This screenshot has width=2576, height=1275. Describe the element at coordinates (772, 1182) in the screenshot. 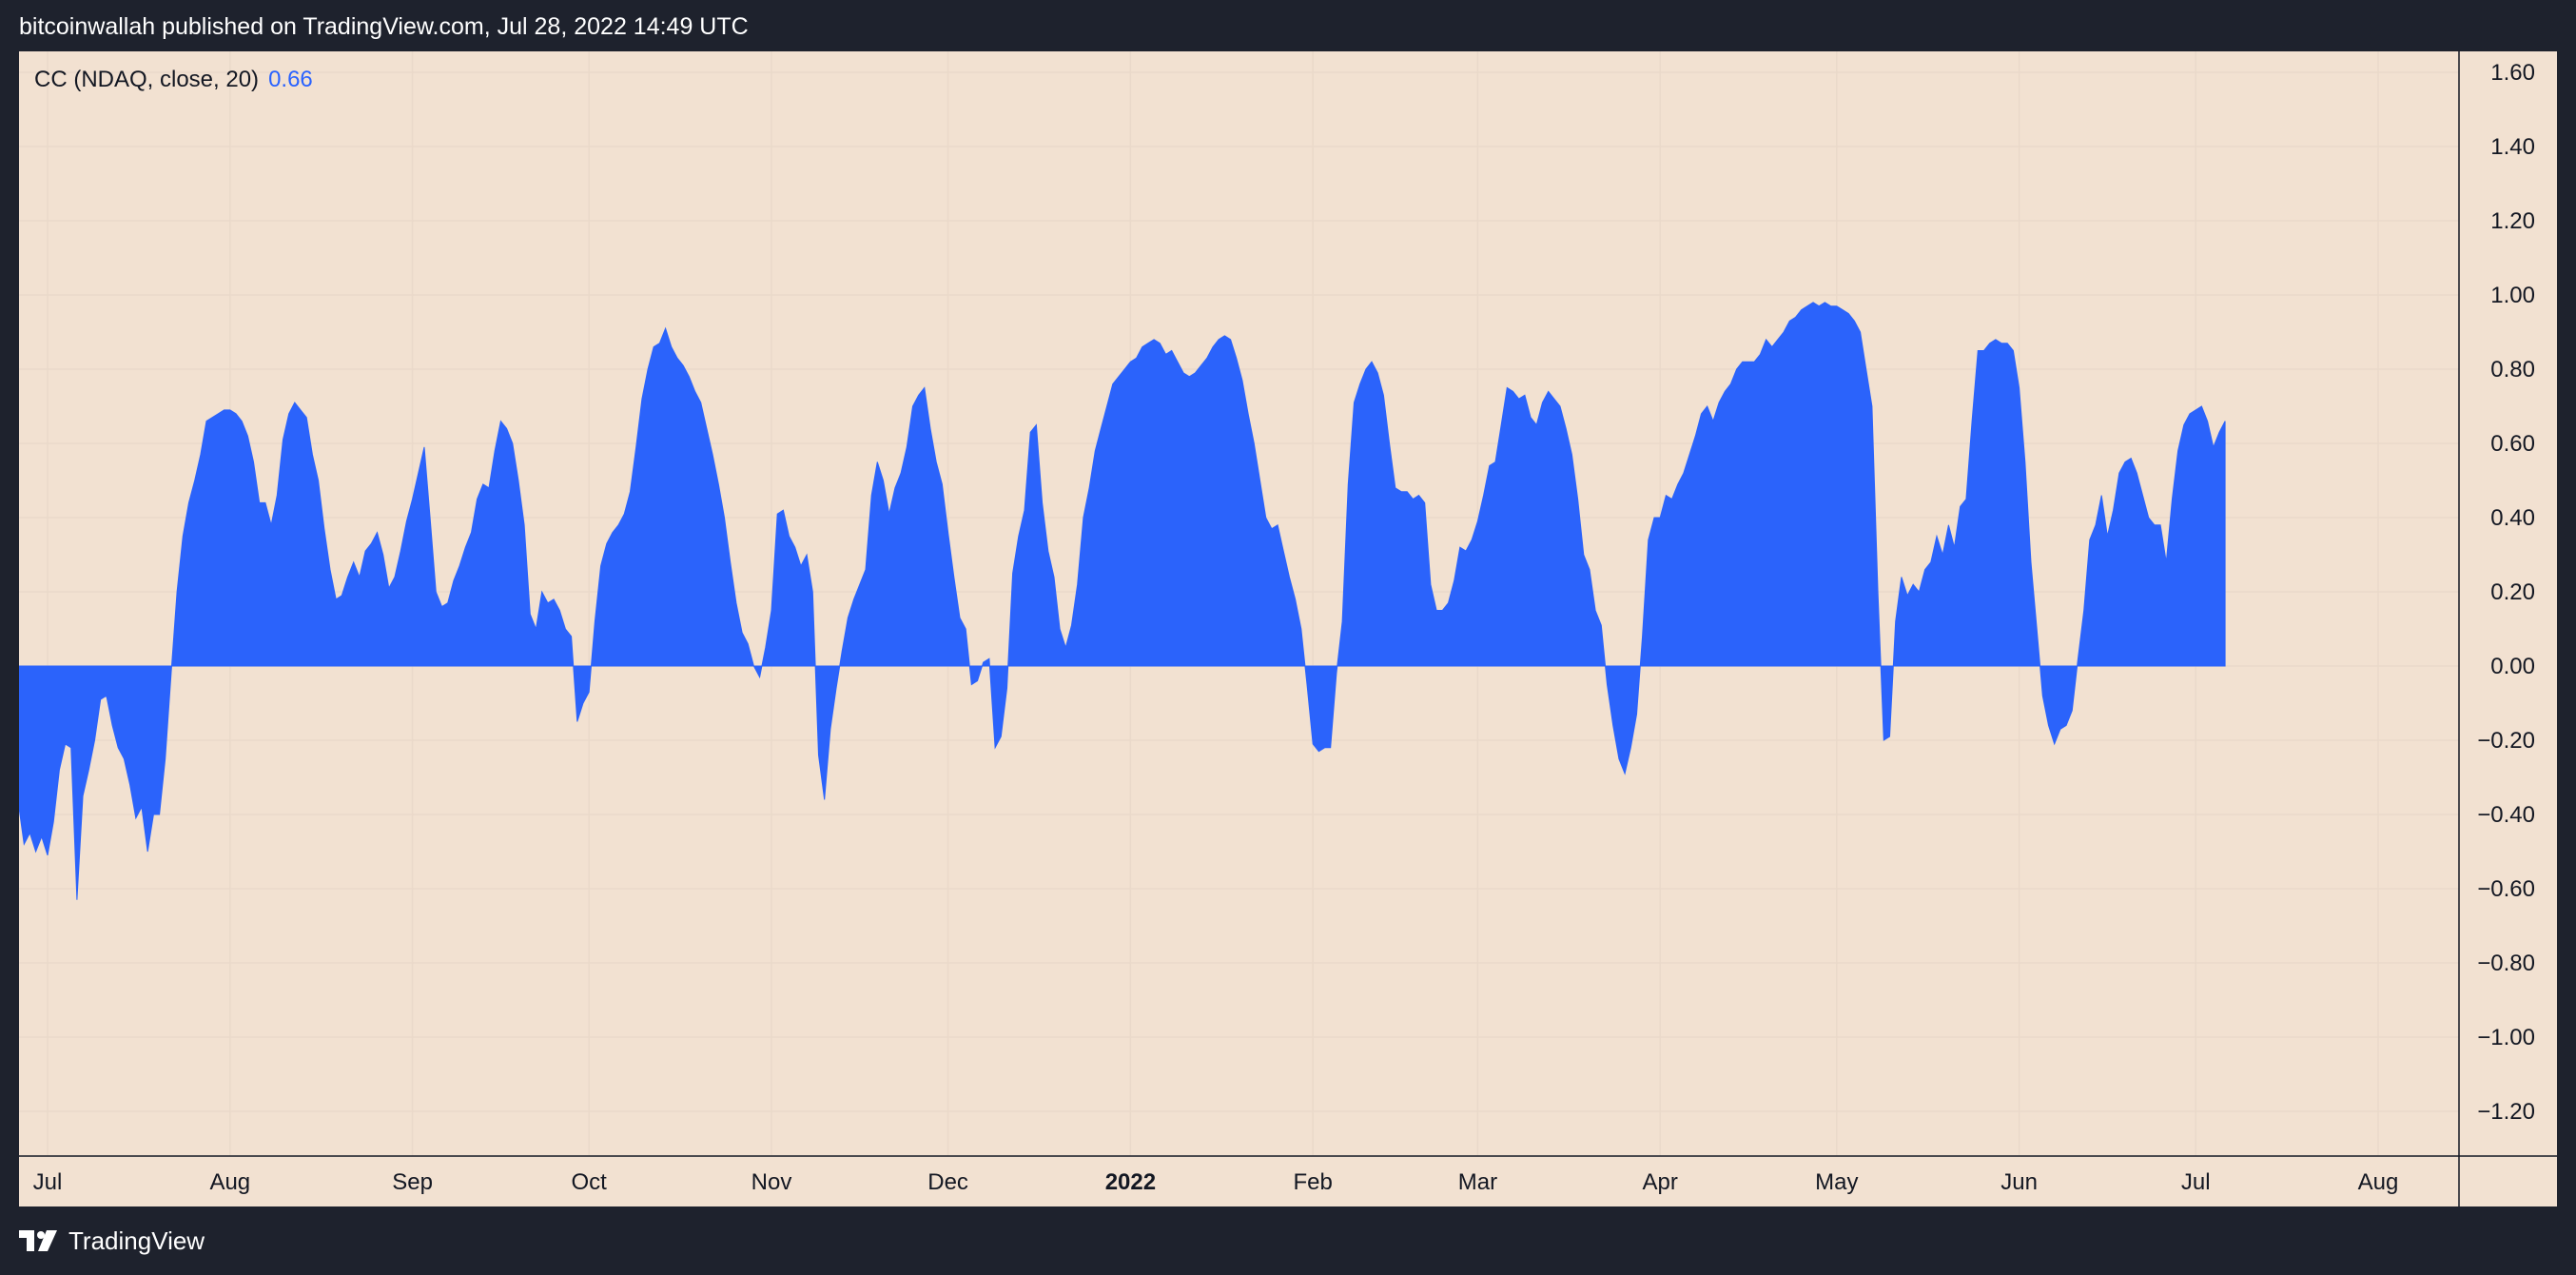

I see `x-tick-label: Nov` at that location.